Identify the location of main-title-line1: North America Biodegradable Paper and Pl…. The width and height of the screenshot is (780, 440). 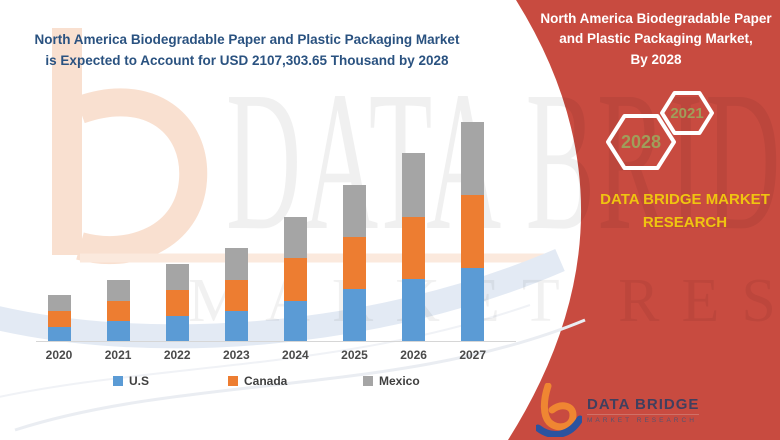
(247, 39).